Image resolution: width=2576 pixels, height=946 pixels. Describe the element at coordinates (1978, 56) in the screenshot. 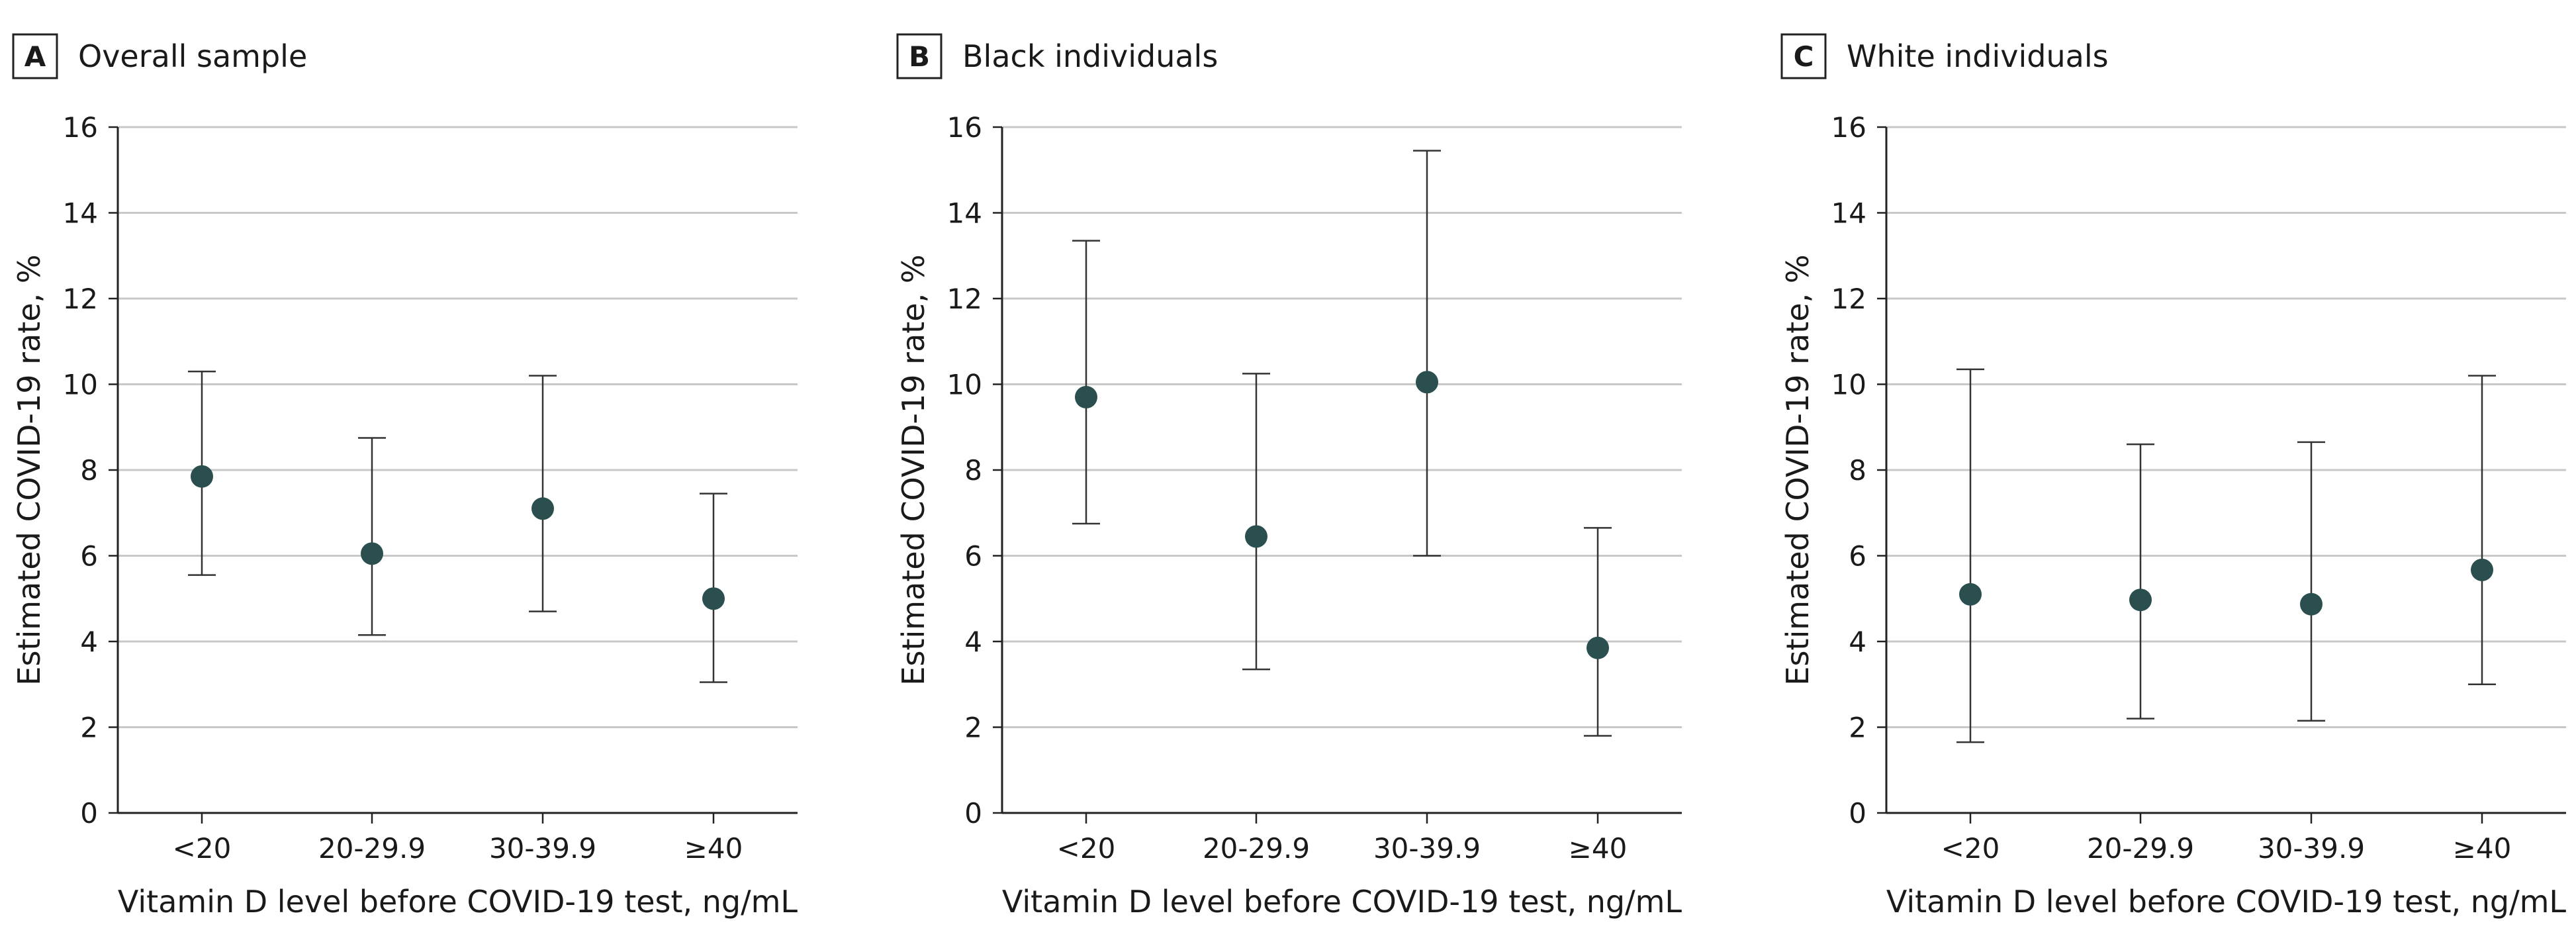

I see `panel-title: White individuals` at that location.